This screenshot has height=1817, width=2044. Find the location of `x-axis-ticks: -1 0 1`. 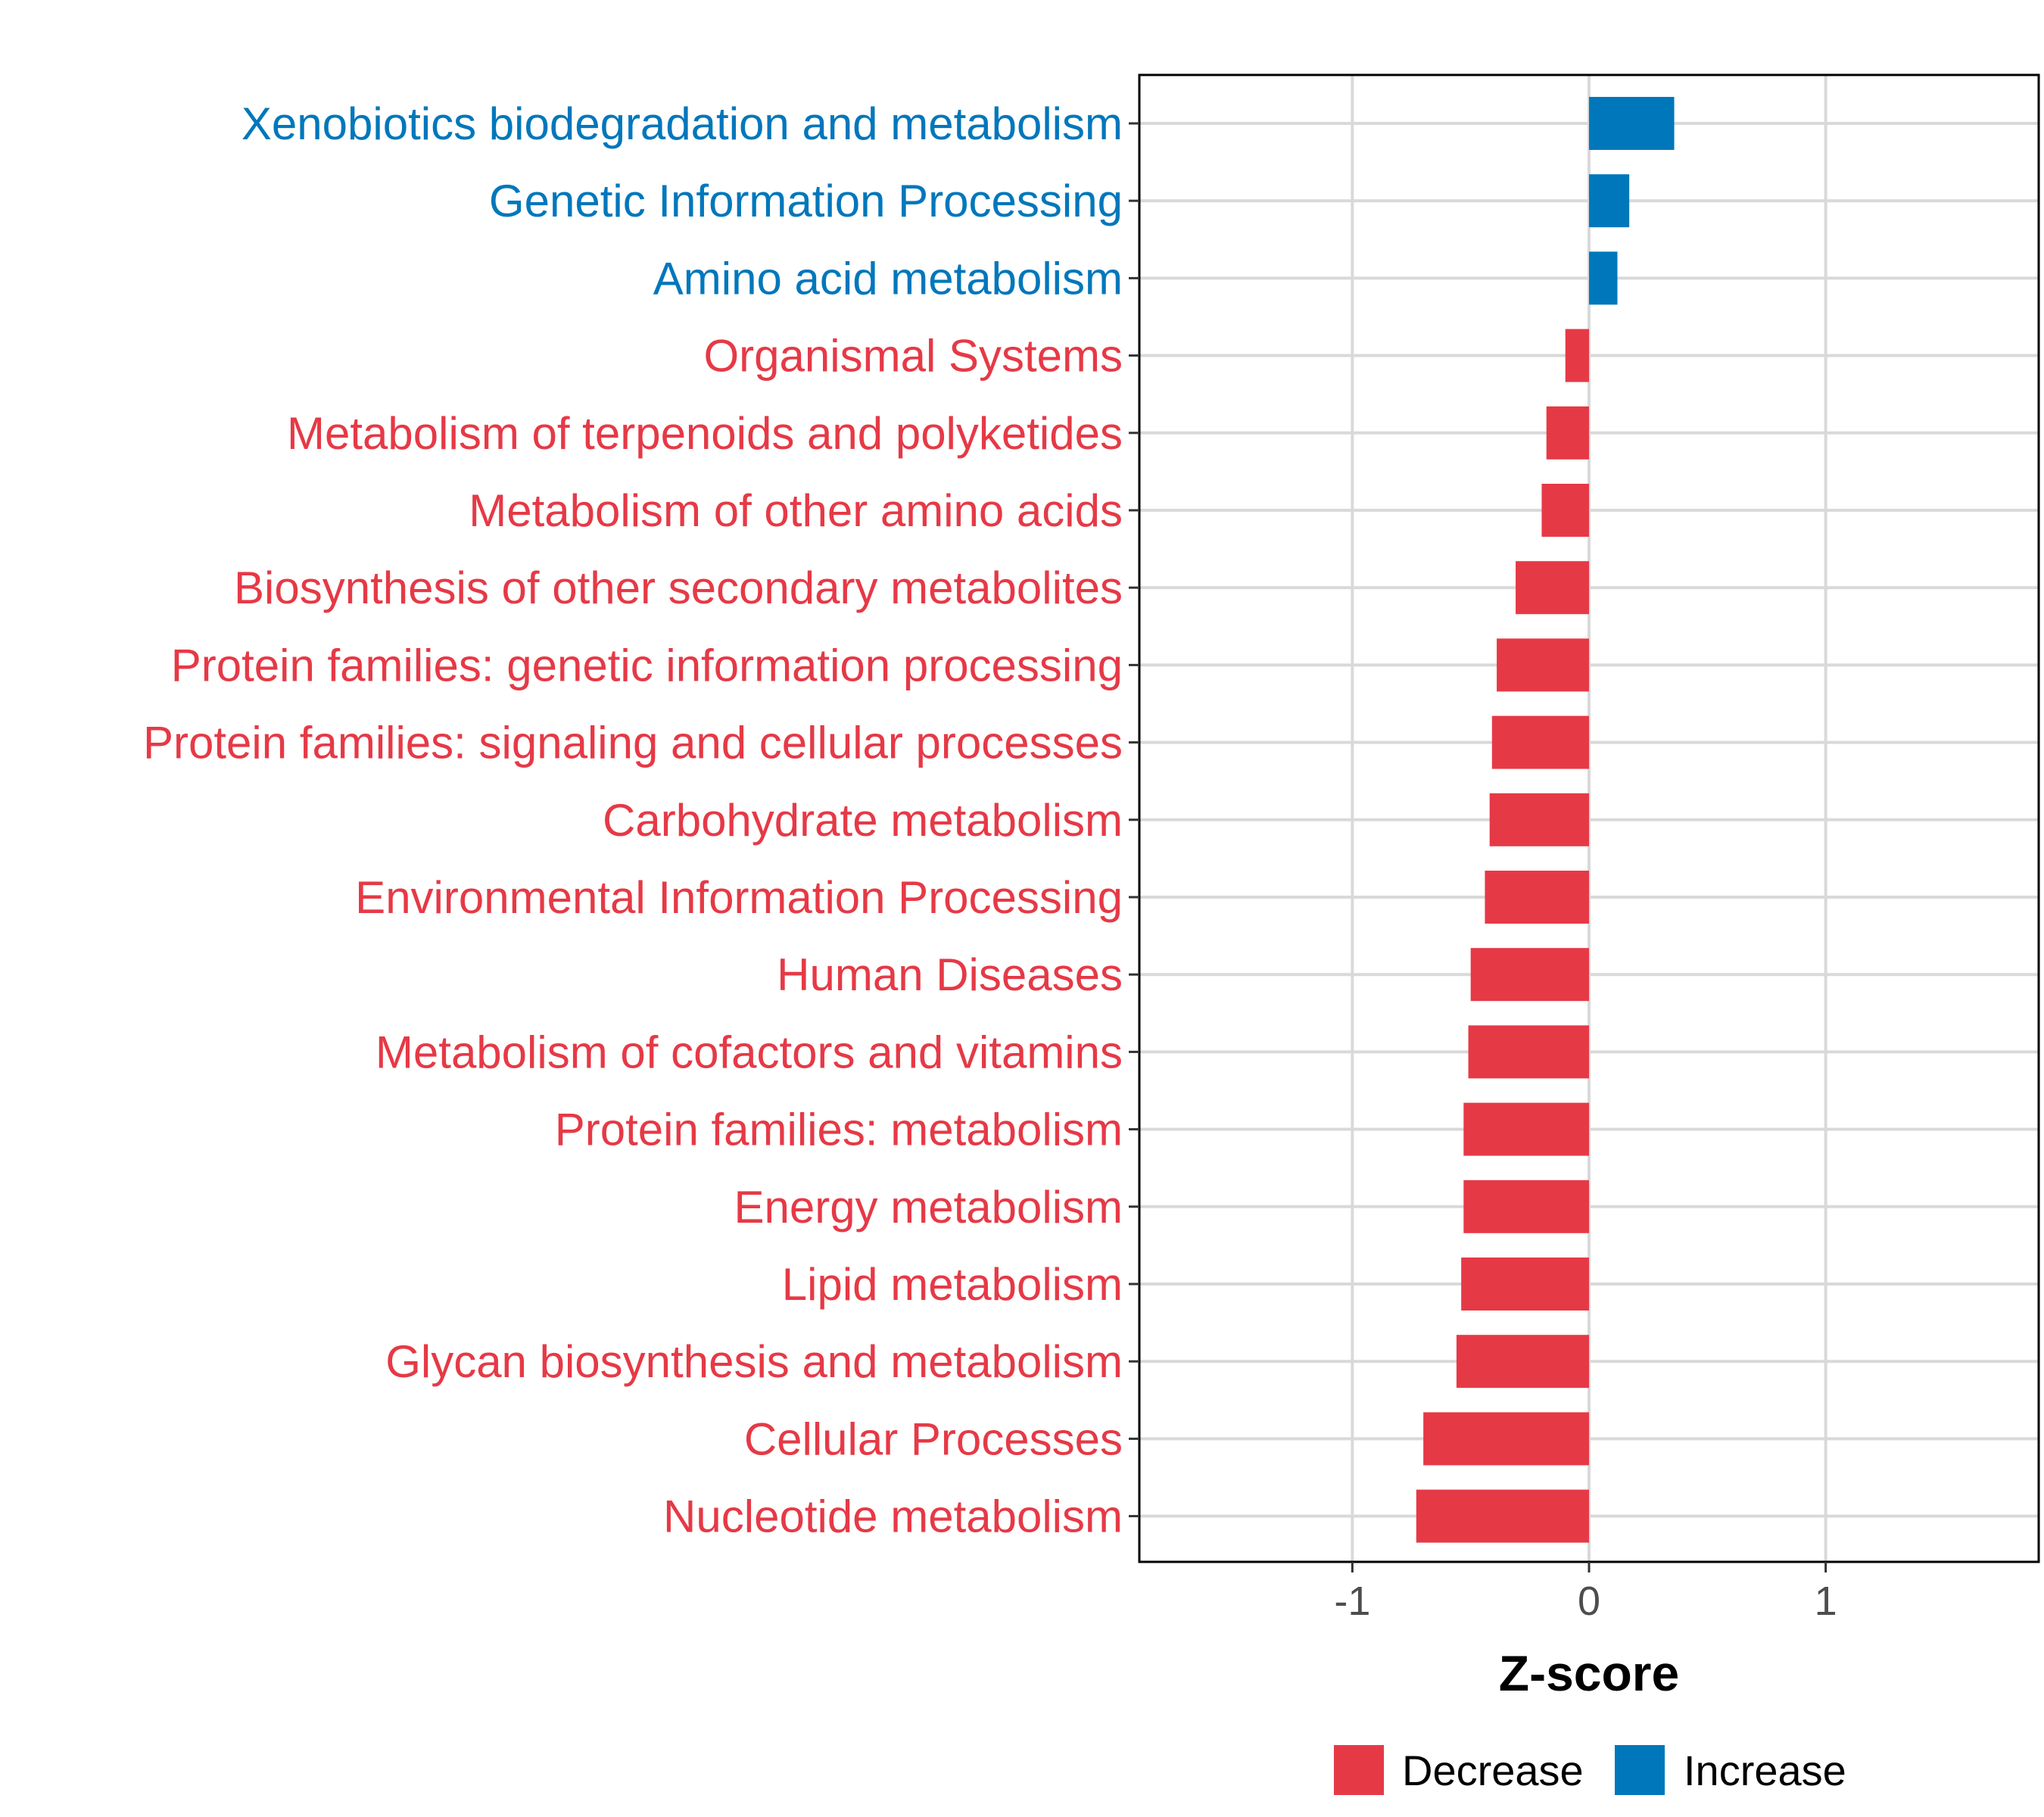

x-axis-ticks: -1 0 1 is located at coordinates (1585, 1593).